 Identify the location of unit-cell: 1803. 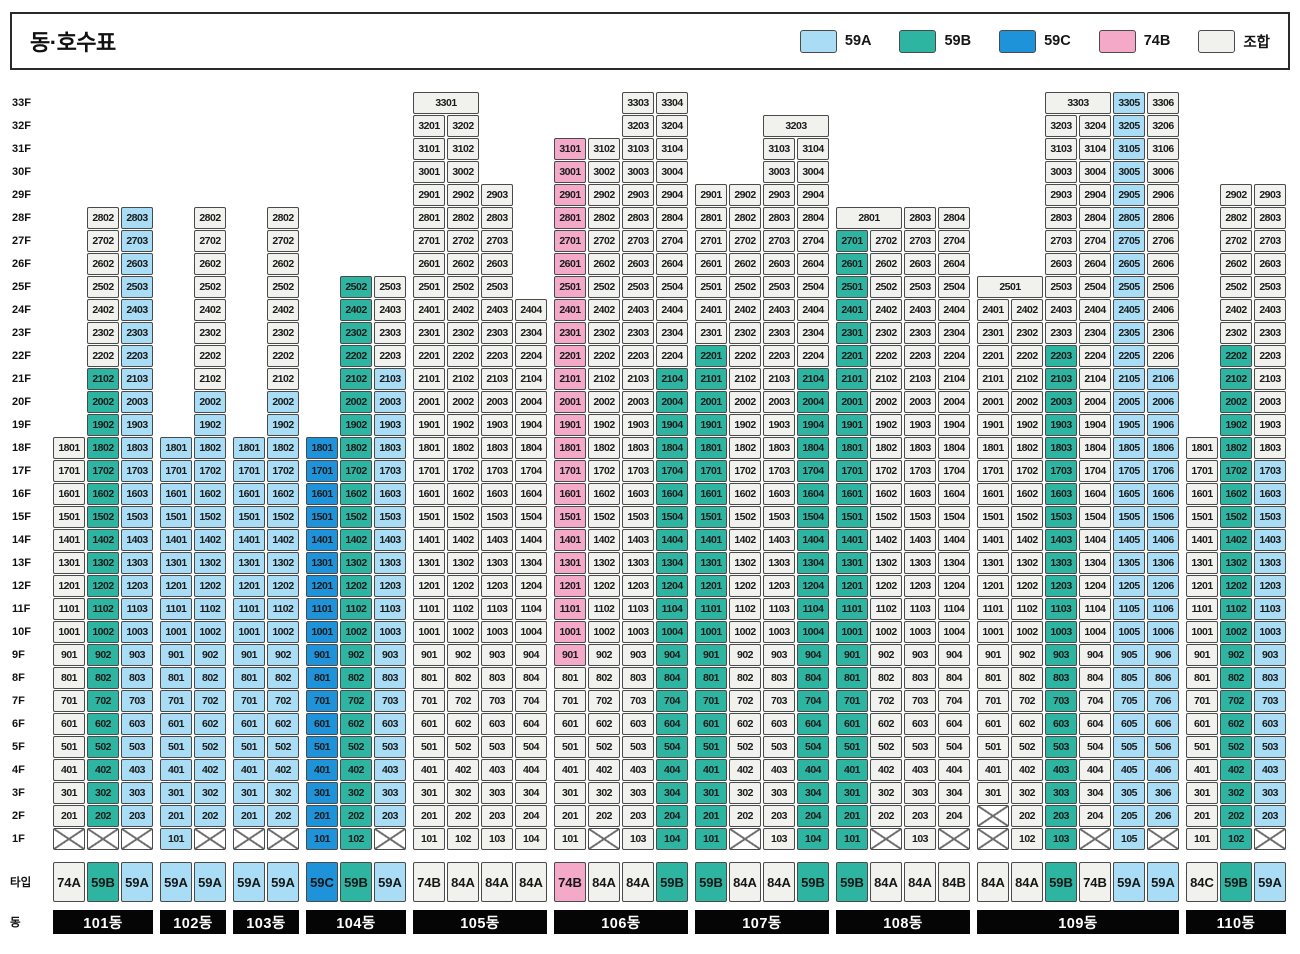
(497, 448).